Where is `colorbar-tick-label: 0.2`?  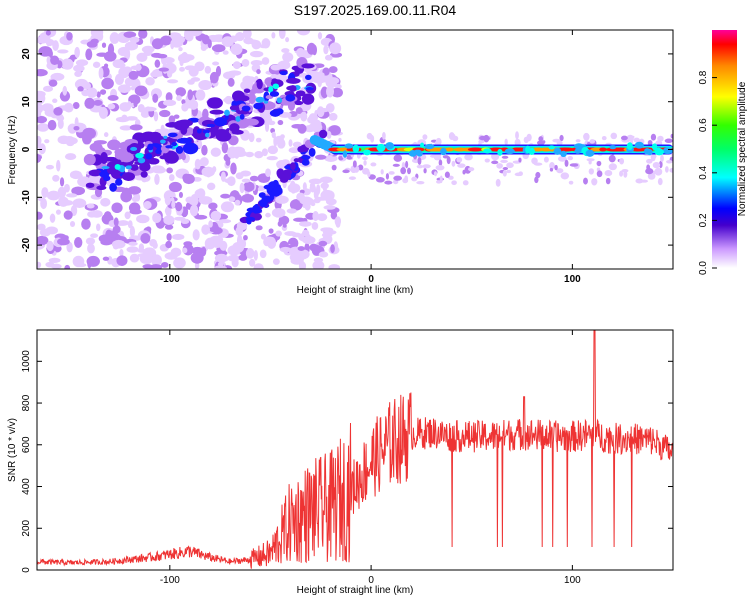 colorbar-tick-label: 0.2 is located at coordinates (703, 220).